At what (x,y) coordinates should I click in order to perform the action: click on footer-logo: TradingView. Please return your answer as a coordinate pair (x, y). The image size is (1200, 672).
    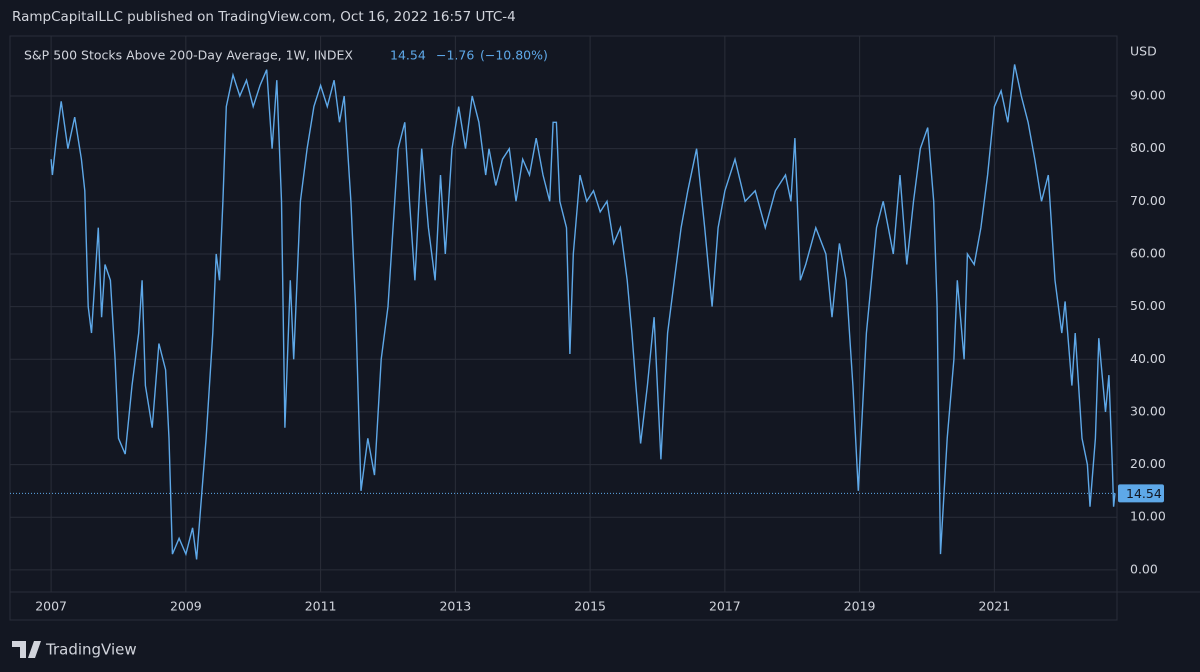
    Looking at the image, I should click on (74, 650).